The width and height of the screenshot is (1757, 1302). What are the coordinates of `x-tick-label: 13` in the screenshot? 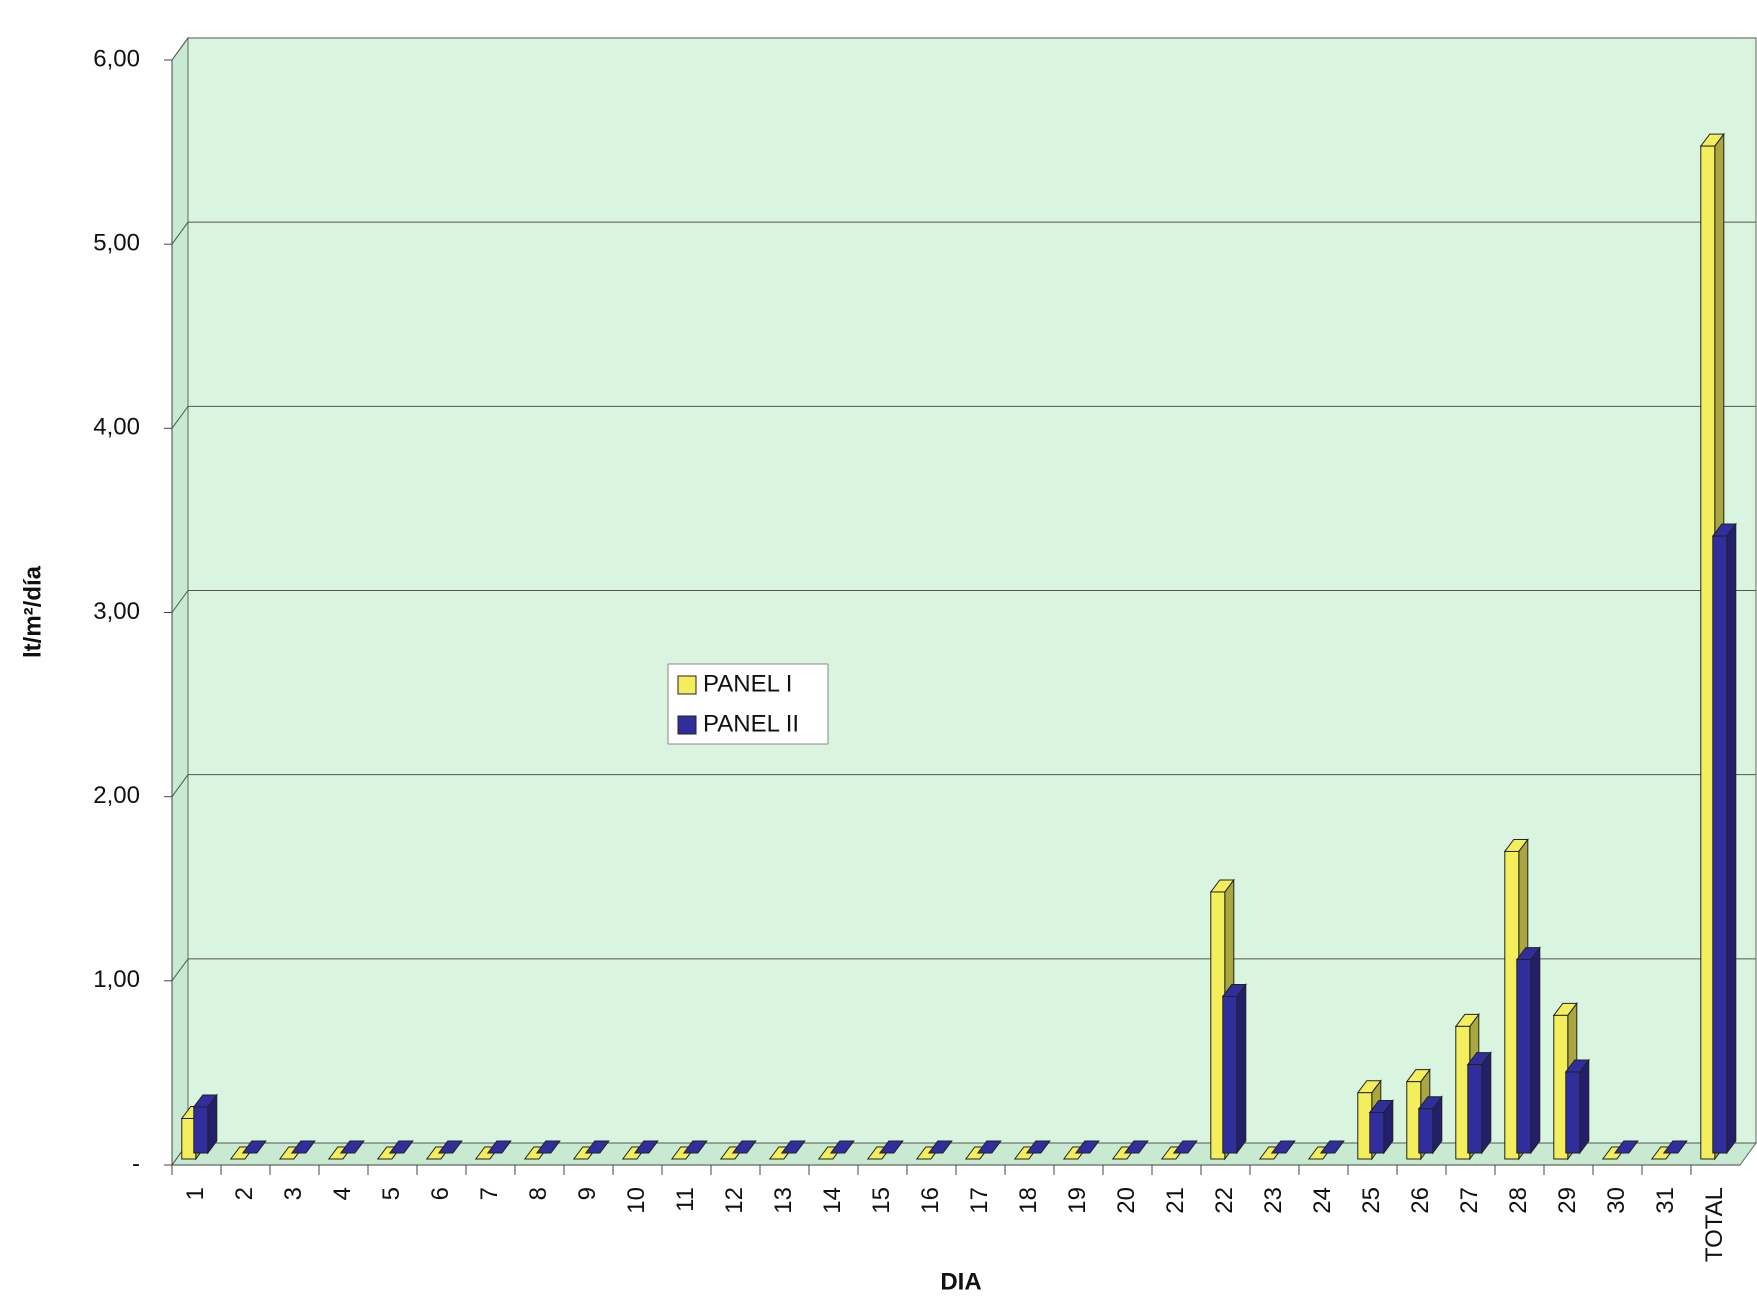 It's located at (783, 1200).